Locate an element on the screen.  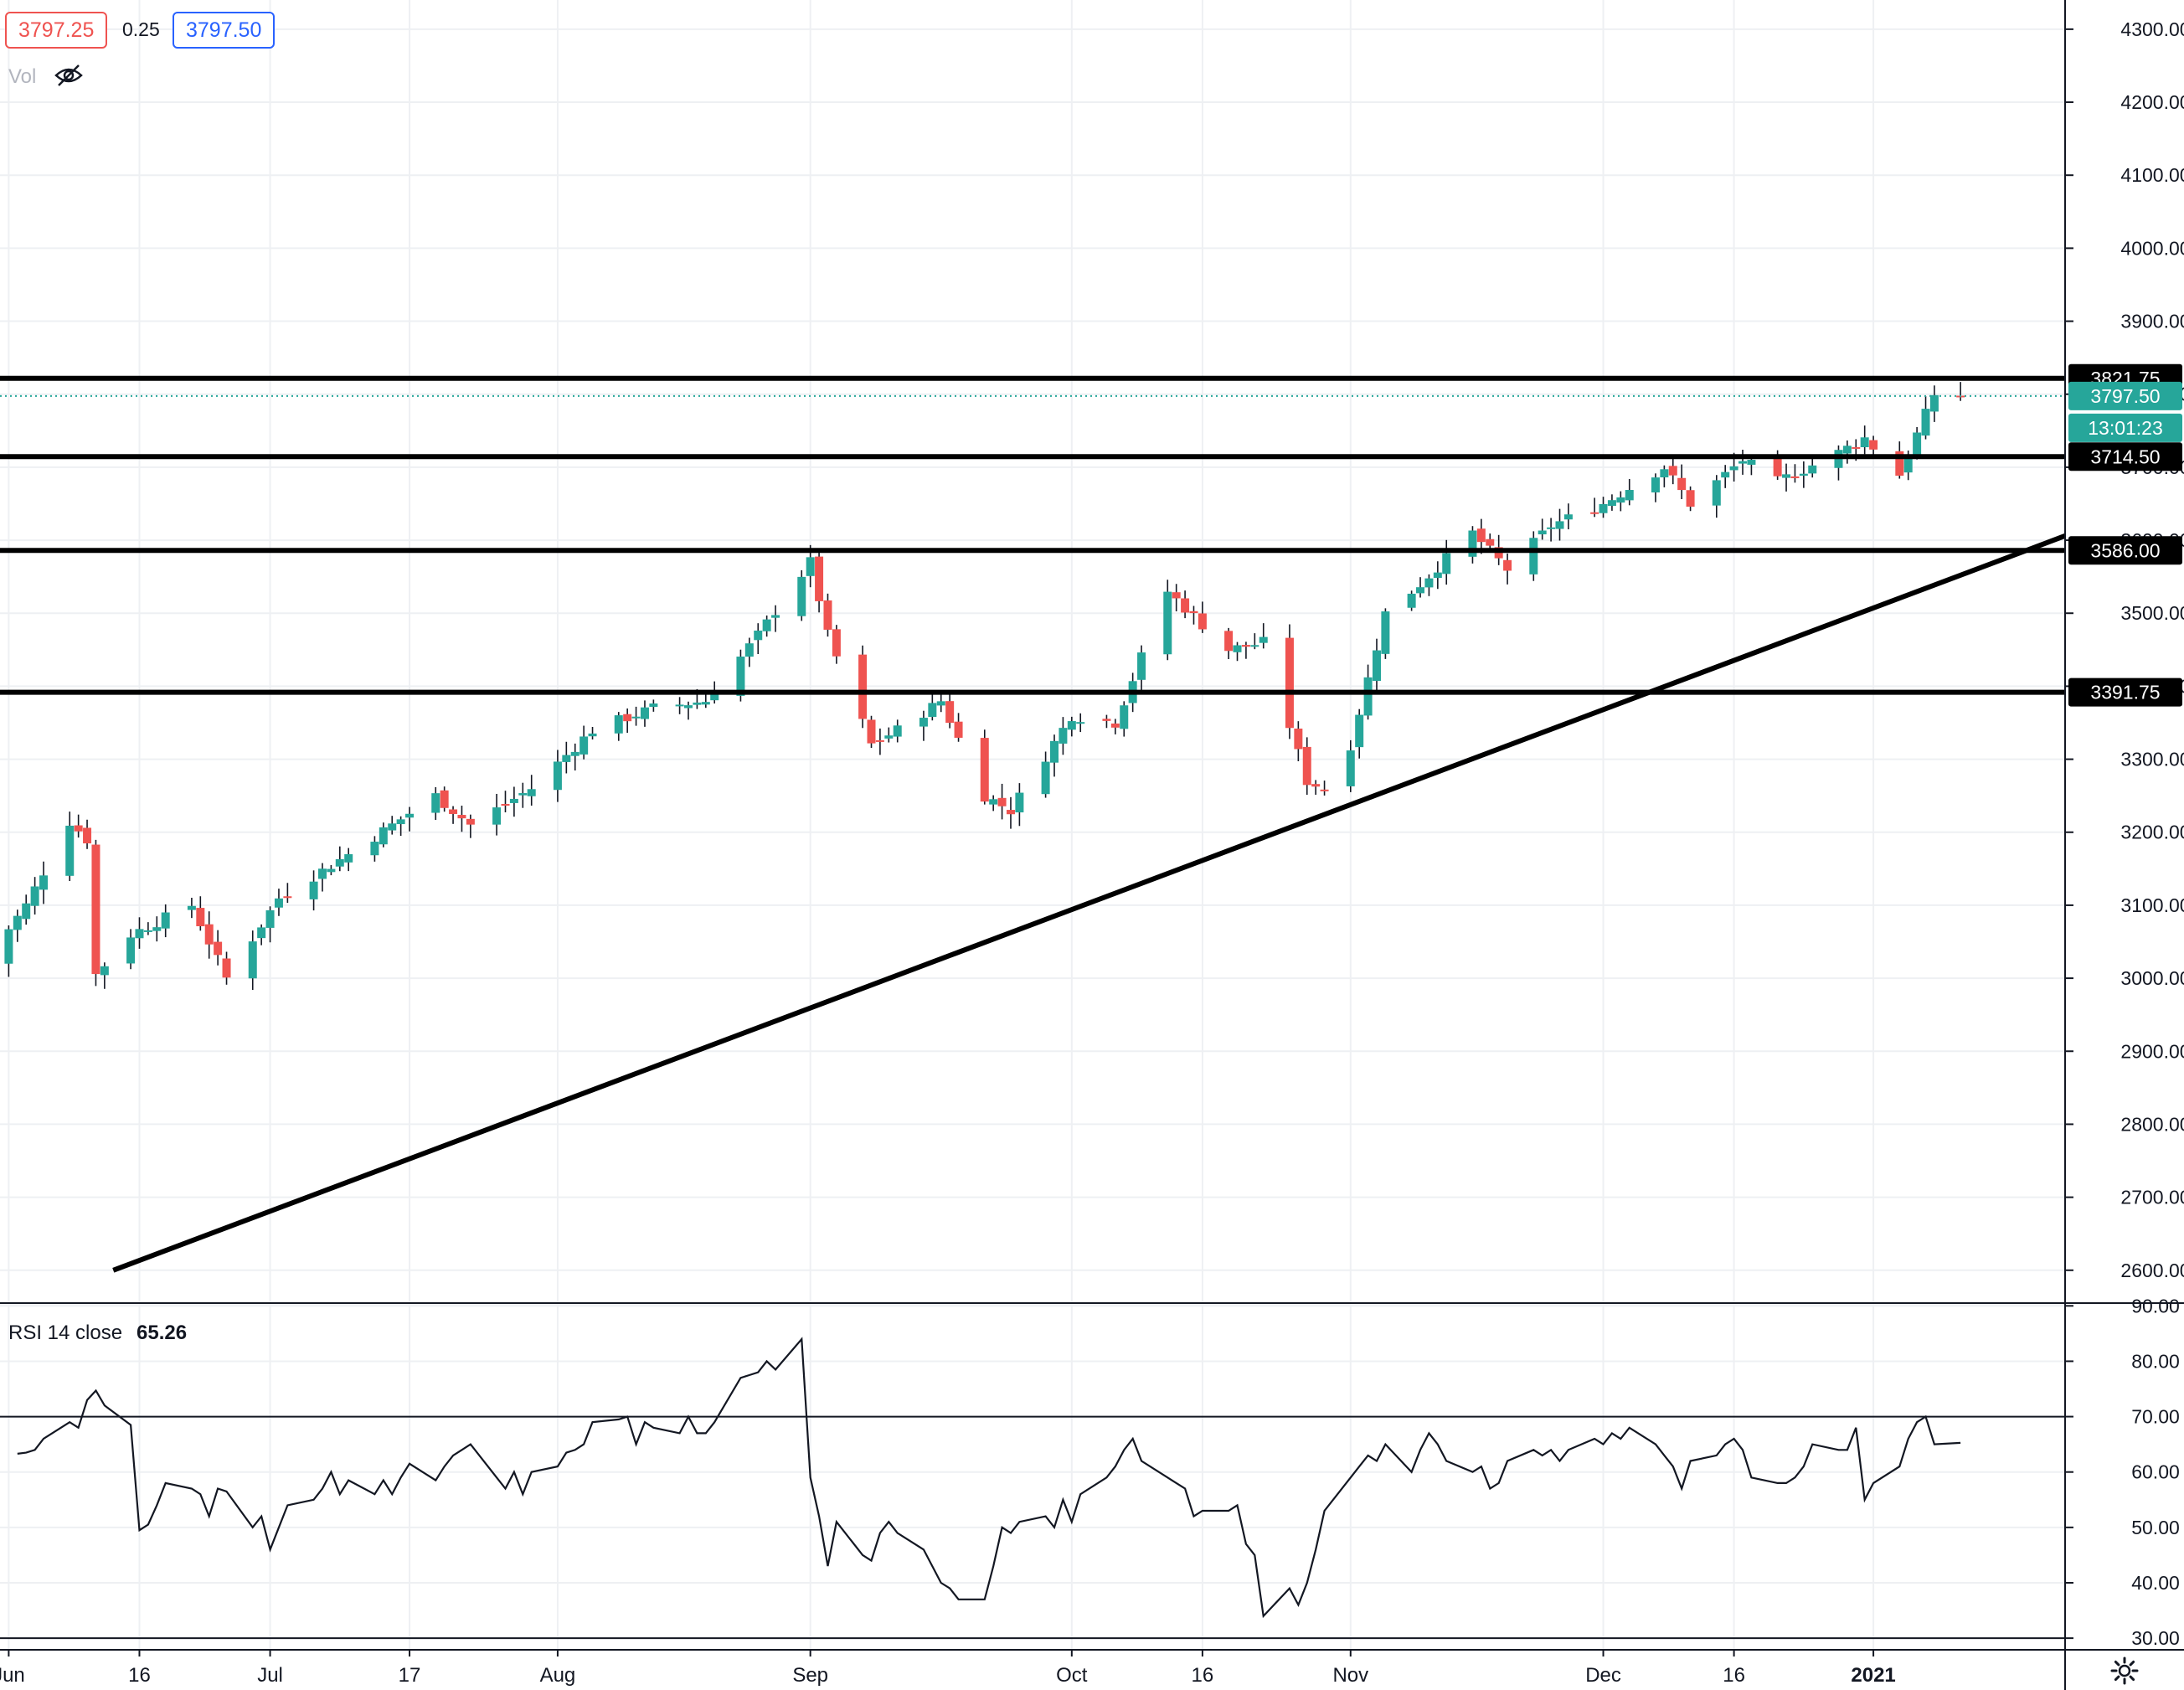
y-tick-label: 4200.00 is located at coordinates (2152, 102).